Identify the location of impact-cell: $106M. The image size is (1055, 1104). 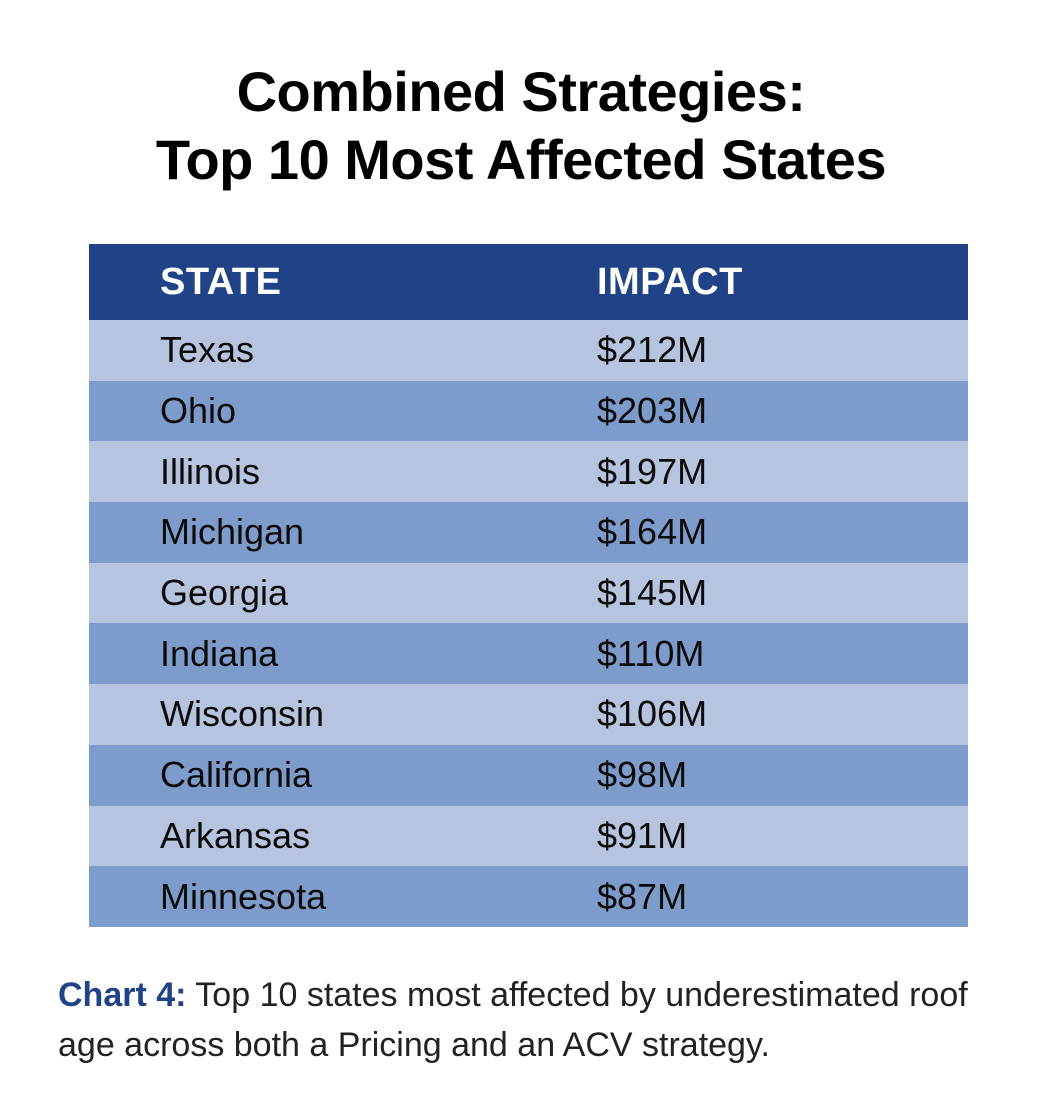
(652, 714).